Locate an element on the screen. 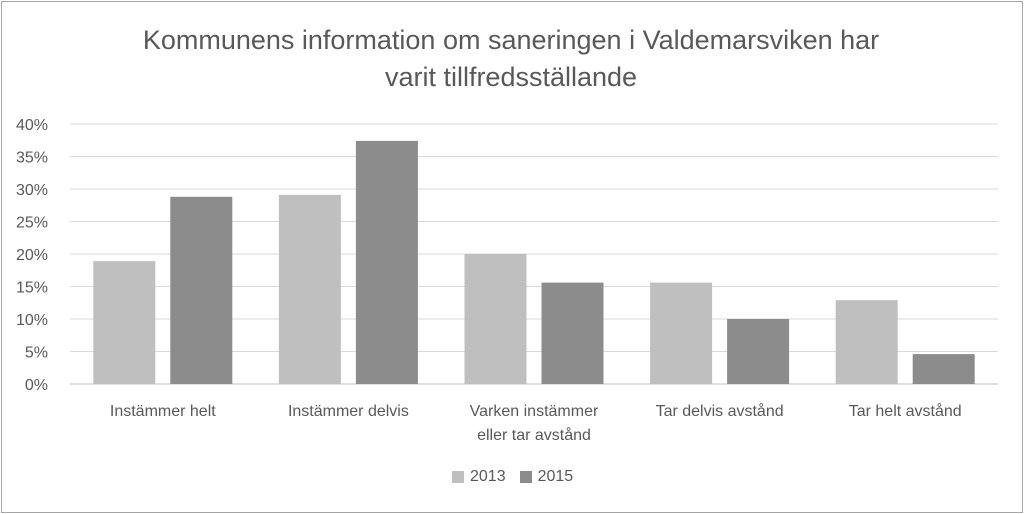 This screenshot has height=514, width=1024. legend-item-2015: 2015 is located at coordinates (546, 477).